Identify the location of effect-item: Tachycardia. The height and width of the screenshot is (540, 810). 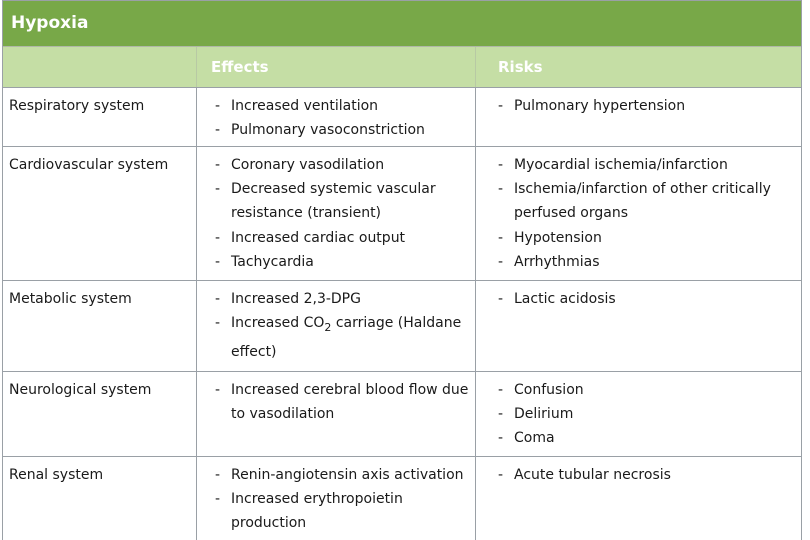
(342, 262).